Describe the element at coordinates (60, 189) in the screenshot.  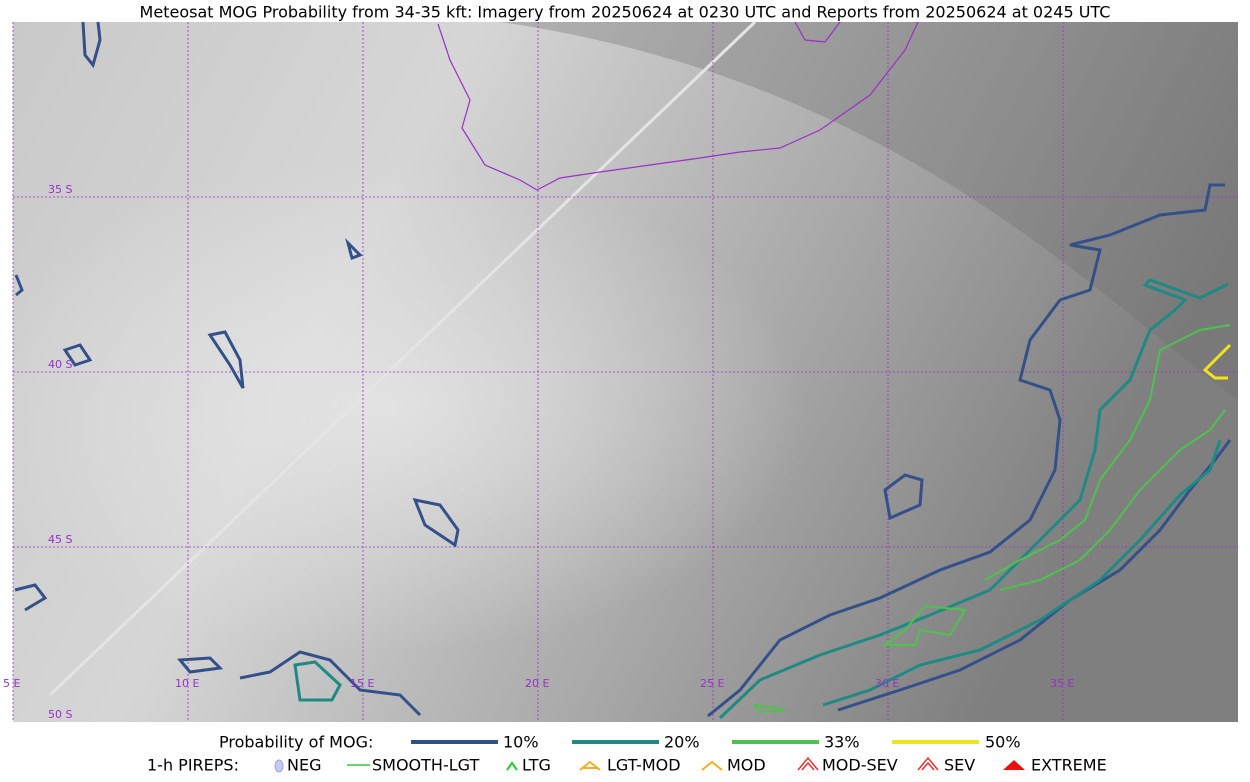
I see `lat-label: 35 S` at that location.